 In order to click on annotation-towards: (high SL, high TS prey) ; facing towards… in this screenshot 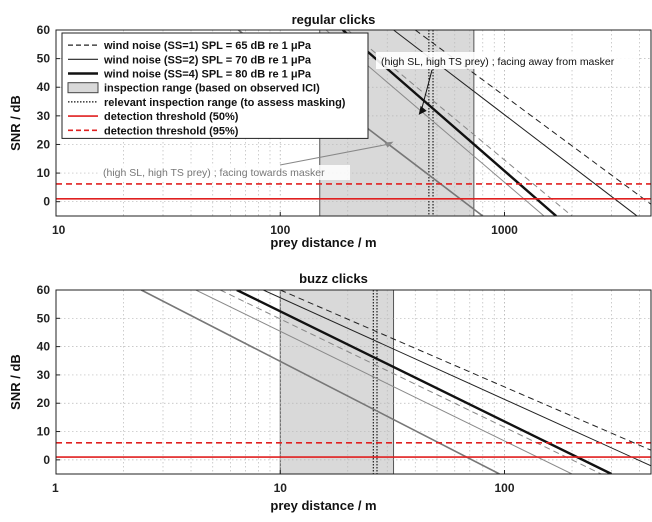, I will do `click(214, 173)`.